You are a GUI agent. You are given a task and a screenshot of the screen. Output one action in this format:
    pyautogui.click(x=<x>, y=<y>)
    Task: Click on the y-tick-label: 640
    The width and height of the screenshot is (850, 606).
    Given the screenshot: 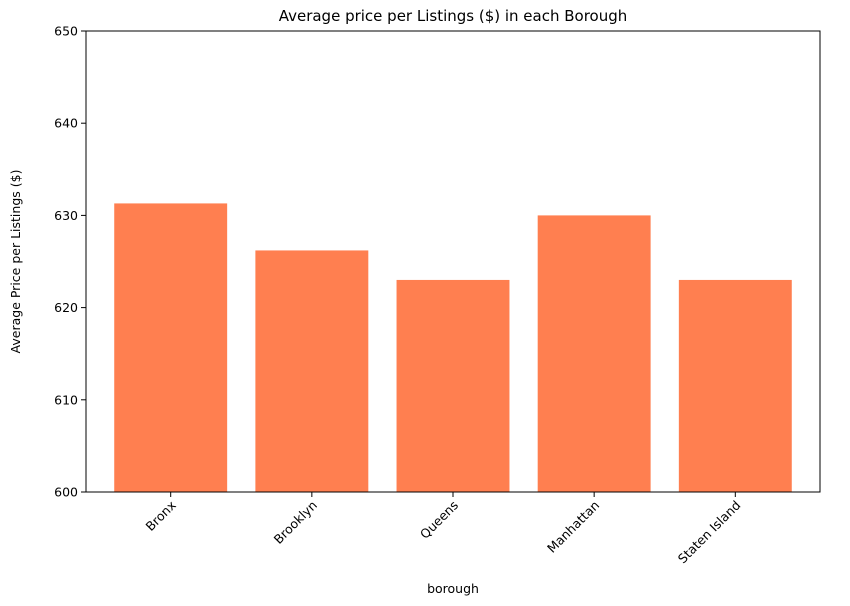 What is the action you would take?
    pyautogui.click(x=66, y=123)
    